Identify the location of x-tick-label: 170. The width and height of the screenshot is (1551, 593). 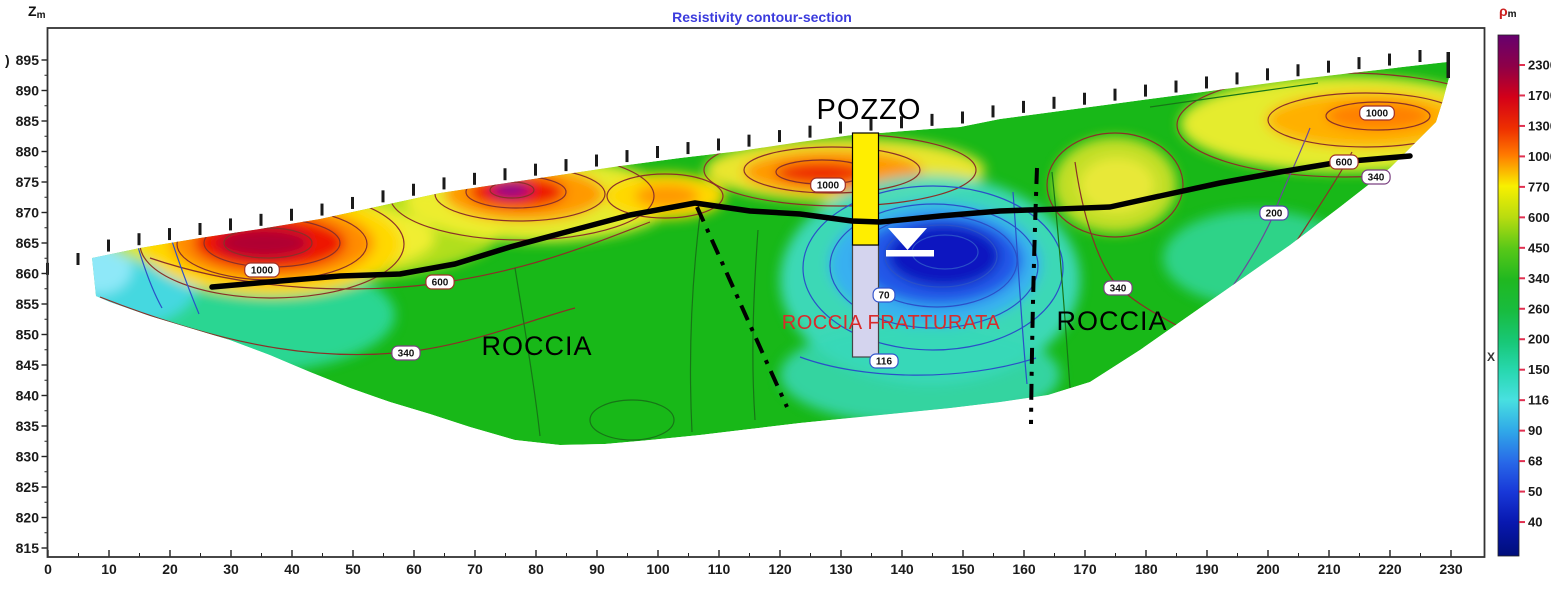
(1085, 569).